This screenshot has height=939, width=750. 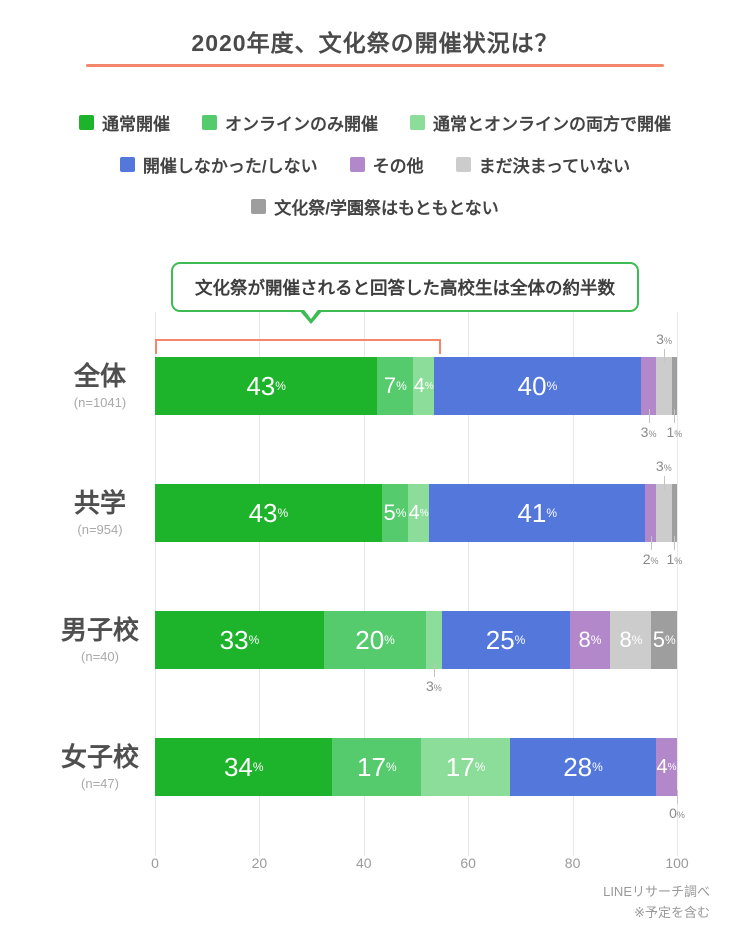 I want to click on title-underline, so click(x=375, y=65).